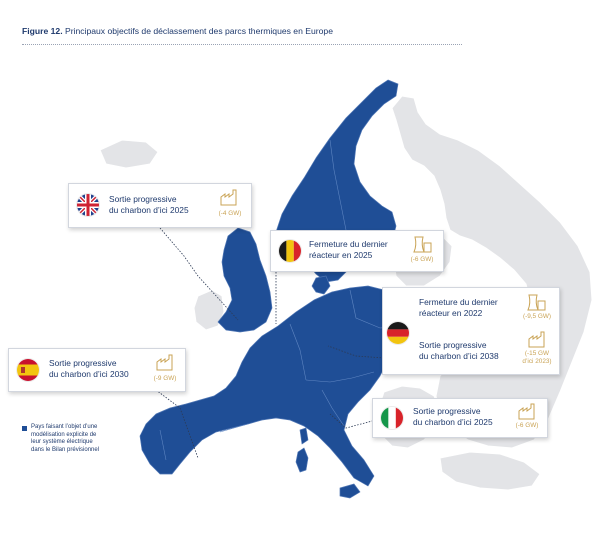  I want to click on belgium-callout-text: Fermeture du dernier réacteur en 2025, so click(348, 249).